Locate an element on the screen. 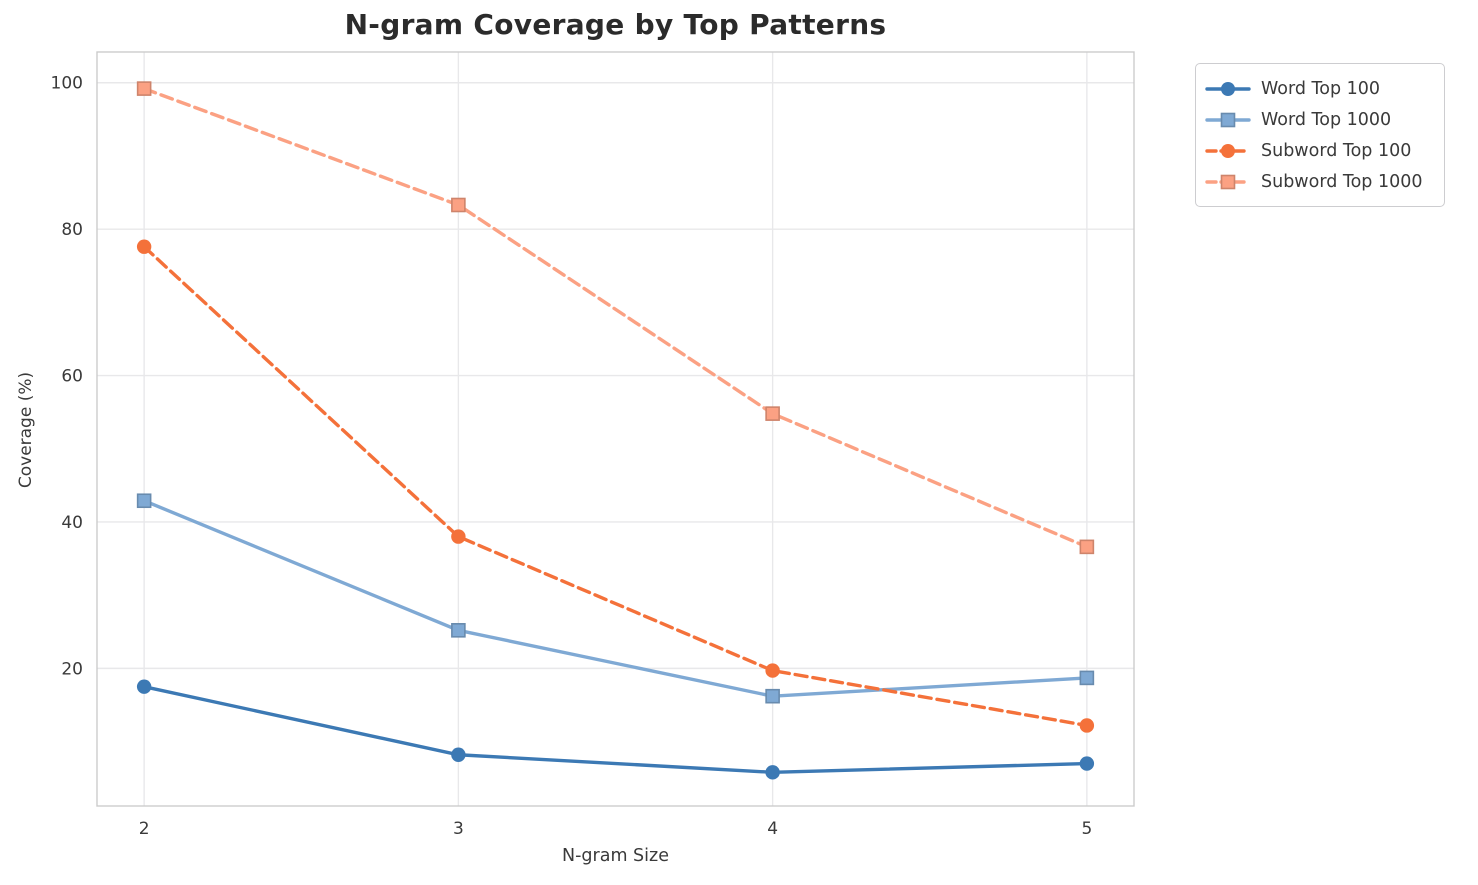 Image resolution: width=1478 pixels, height=885 pixels. legend-item-word-top-100: Word Top 100 is located at coordinates (1318, 88).